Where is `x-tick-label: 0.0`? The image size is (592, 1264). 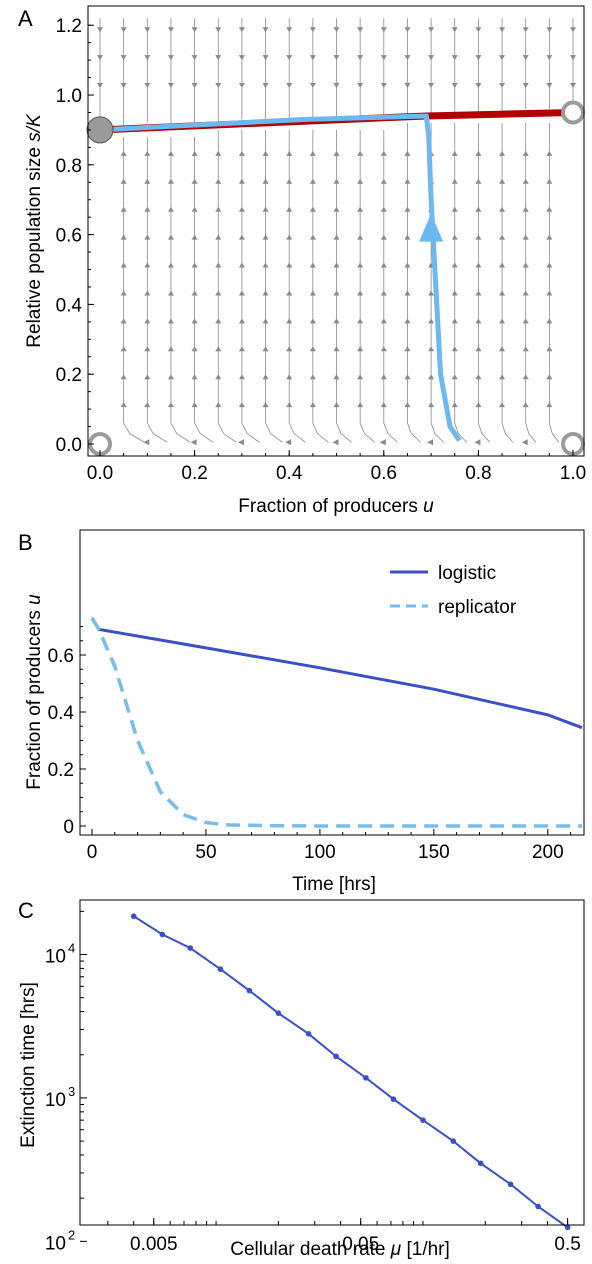 x-tick-label: 0.0 is located at coordinates (100, 473).